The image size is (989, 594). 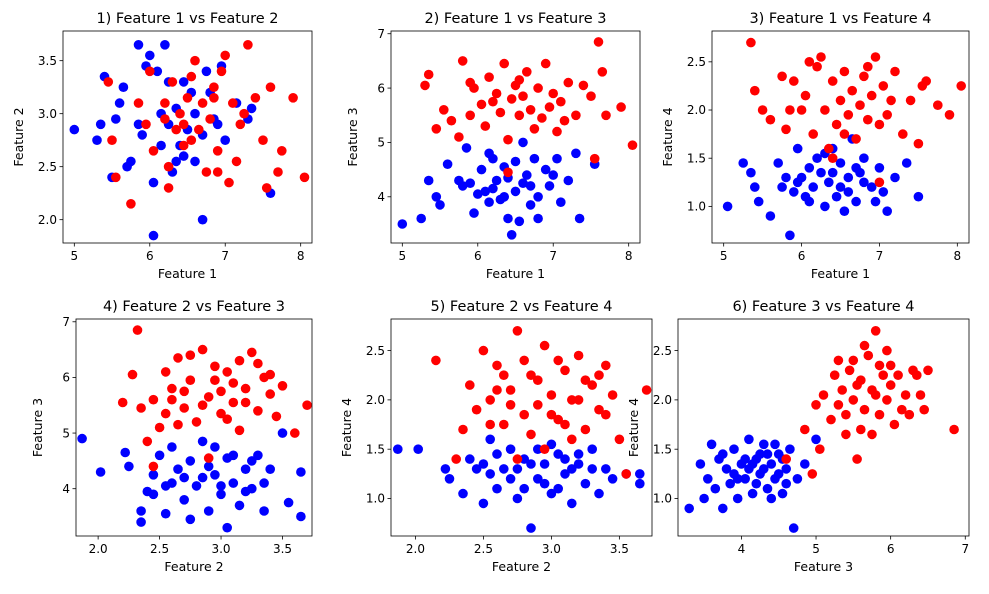 What do you see at coordinates (821, 429) in the screenshot?
I see `scatter-points` at bounding box center [821, 429].